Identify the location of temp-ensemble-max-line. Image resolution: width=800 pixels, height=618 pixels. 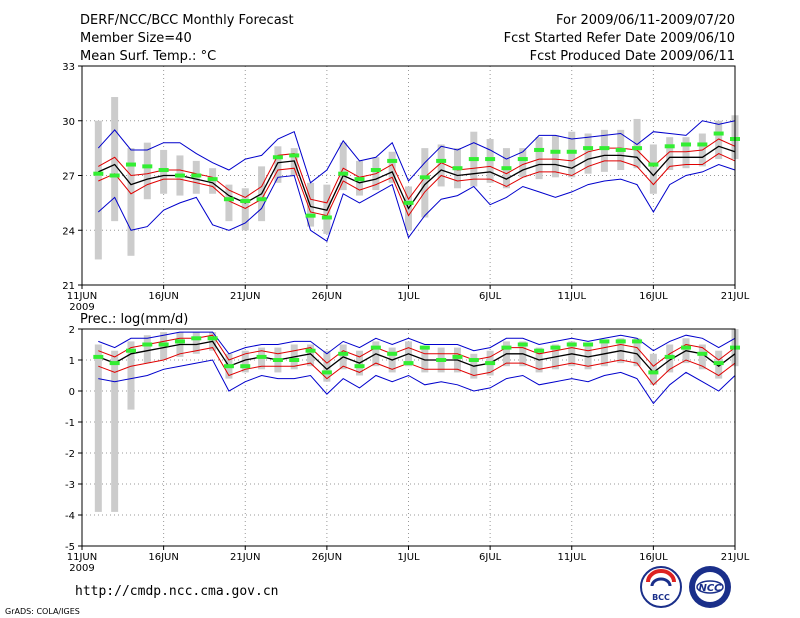
(416, 152).